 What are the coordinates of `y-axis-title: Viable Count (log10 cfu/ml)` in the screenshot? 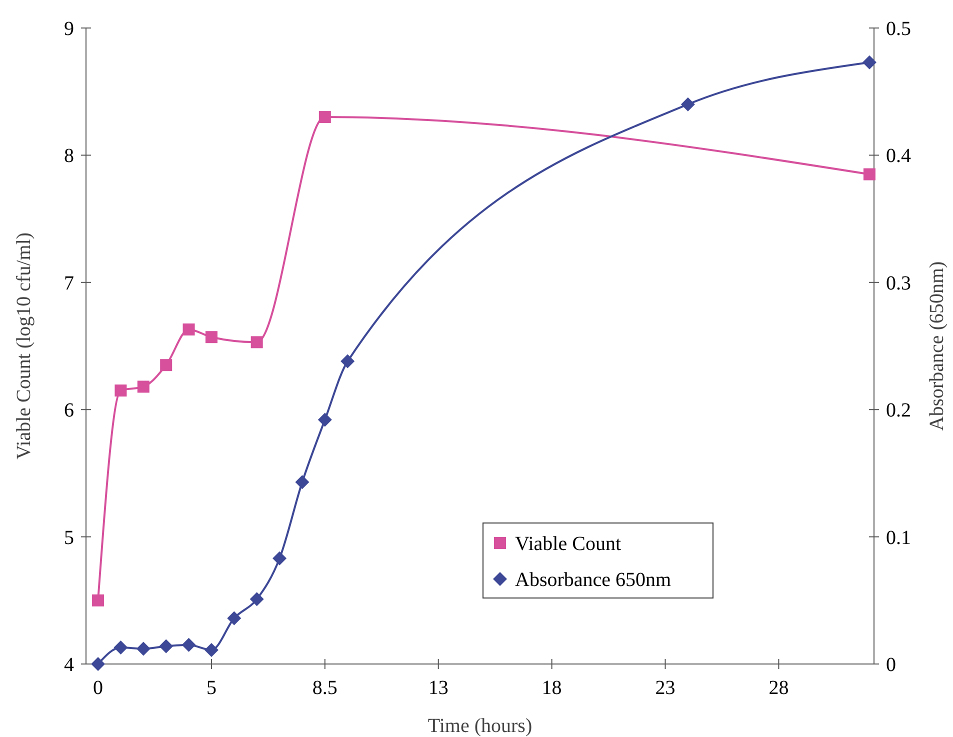 It's located at (24, 346).